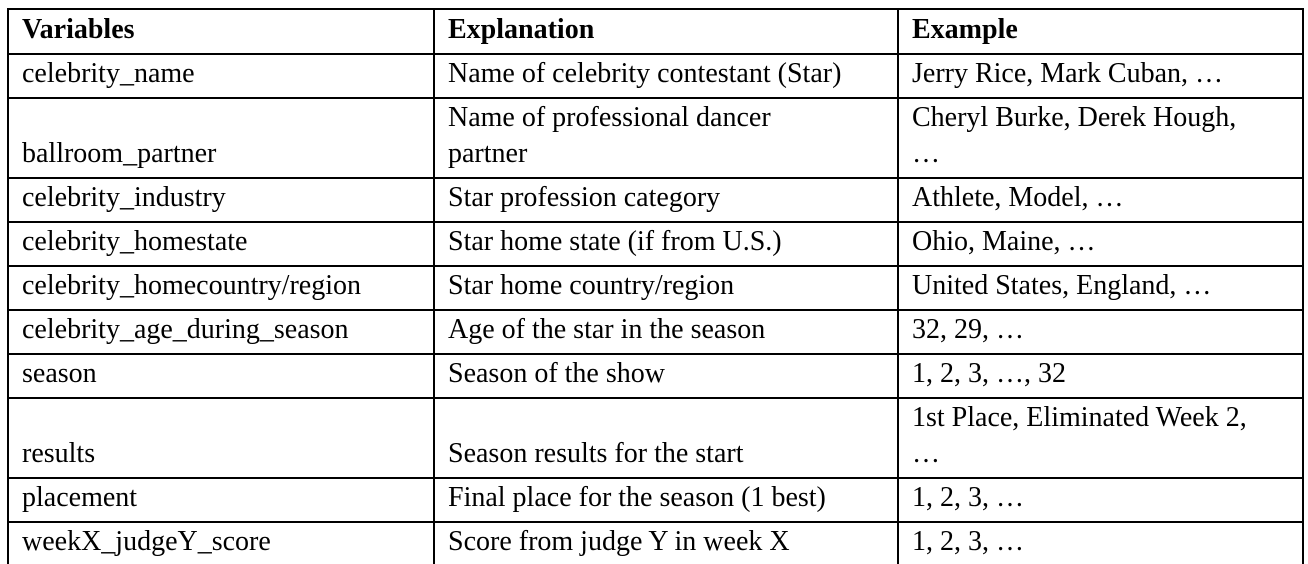 The image size is (1308, 564). Describe the element at coordinates (221, 438) in the screenshot. I see `variable-cell: results` at that location.